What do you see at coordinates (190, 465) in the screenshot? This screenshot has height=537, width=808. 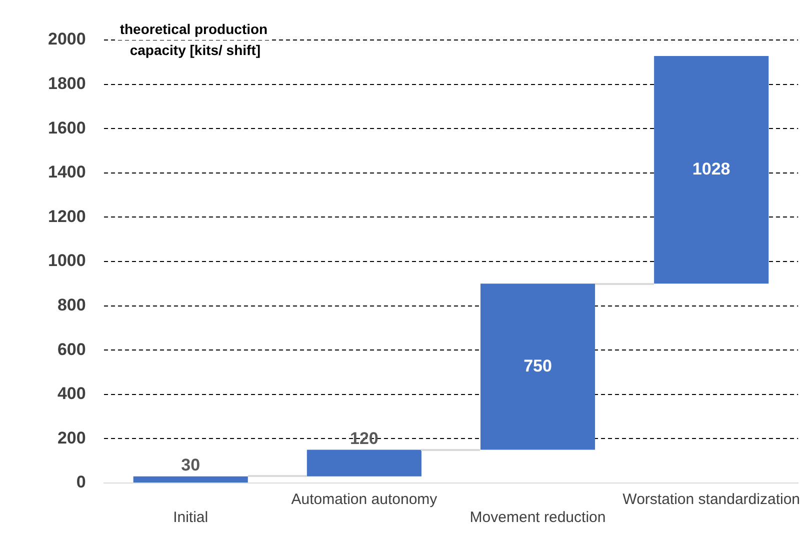 I see `data-label: 30` at bounding box center [190, 465].